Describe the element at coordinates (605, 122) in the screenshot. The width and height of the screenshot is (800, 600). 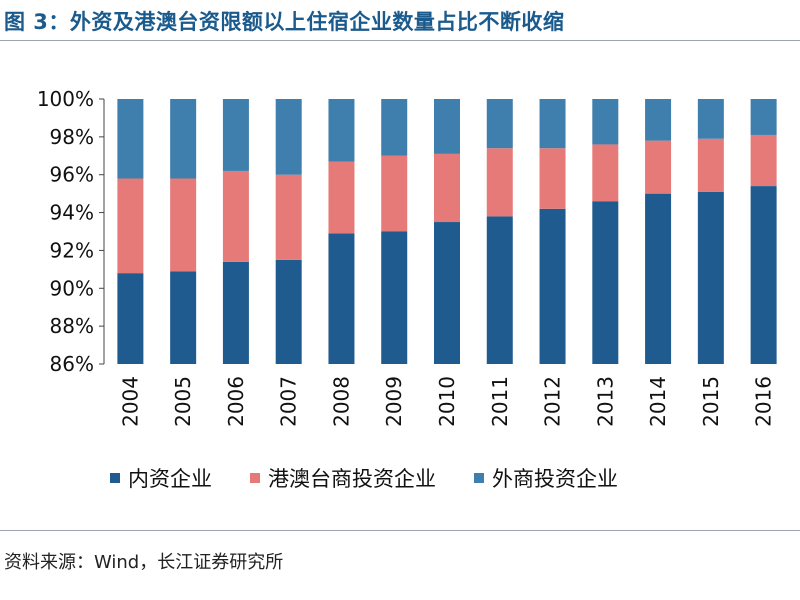
I see `bar-foreign-2013` at that location.